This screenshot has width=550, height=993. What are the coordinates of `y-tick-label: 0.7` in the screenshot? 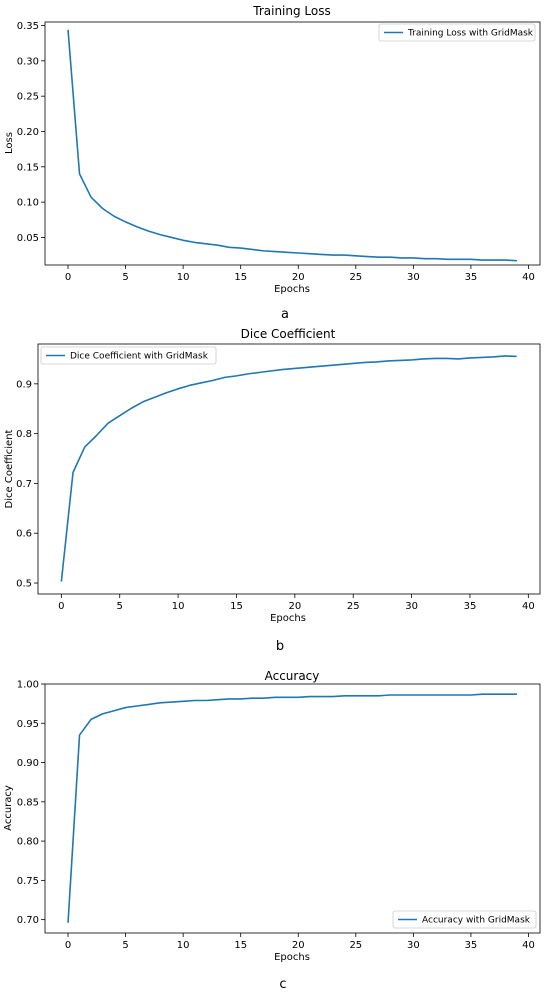 It's located at (24, 484).